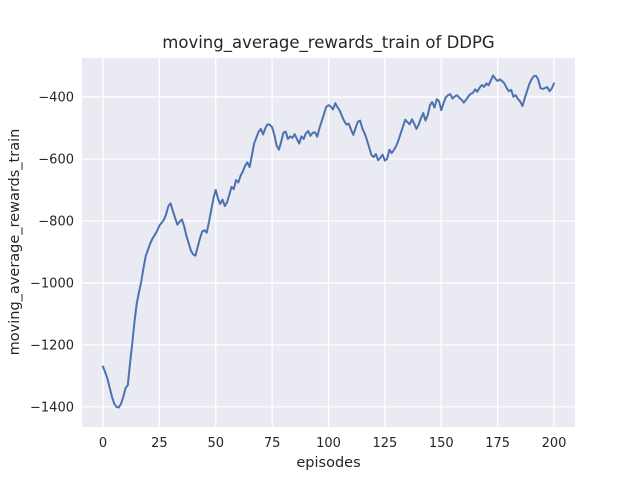  I want to click on x-tick-label: 125, so click(384, 443).